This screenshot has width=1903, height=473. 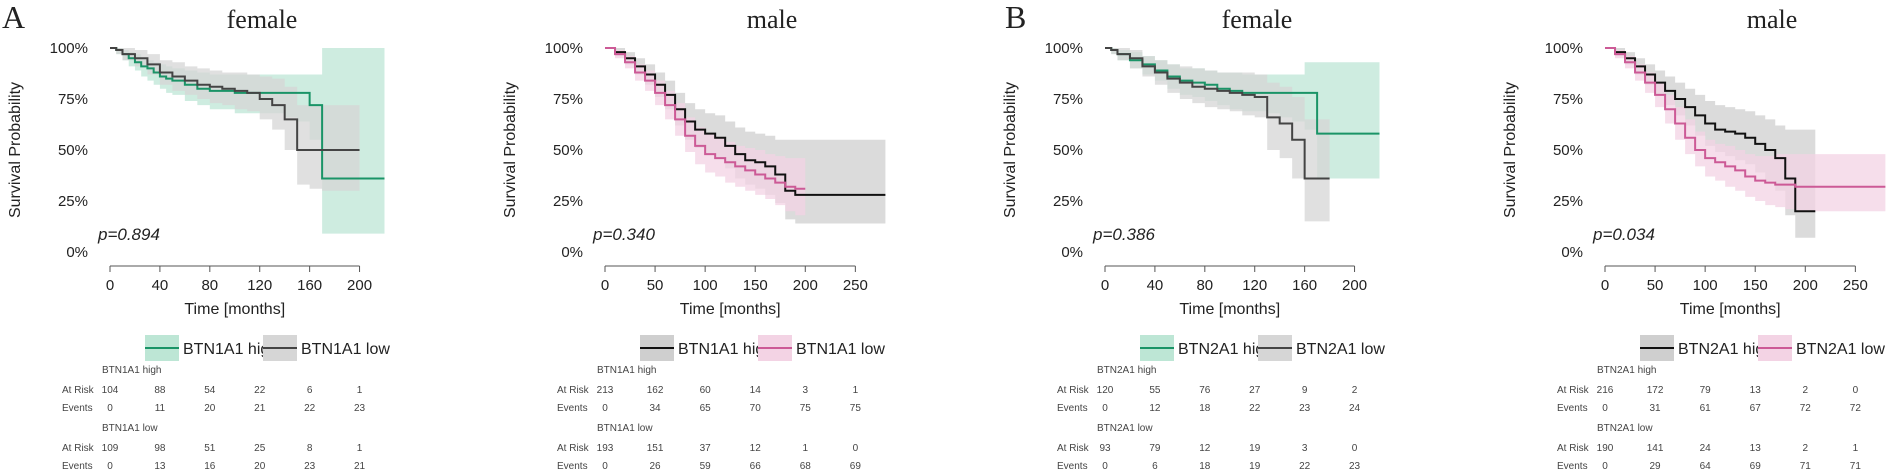 What do you see at coordinates (623, 234) in the screenshot?
I see `p-value: p=0.340` at bounding box center [623, 234].